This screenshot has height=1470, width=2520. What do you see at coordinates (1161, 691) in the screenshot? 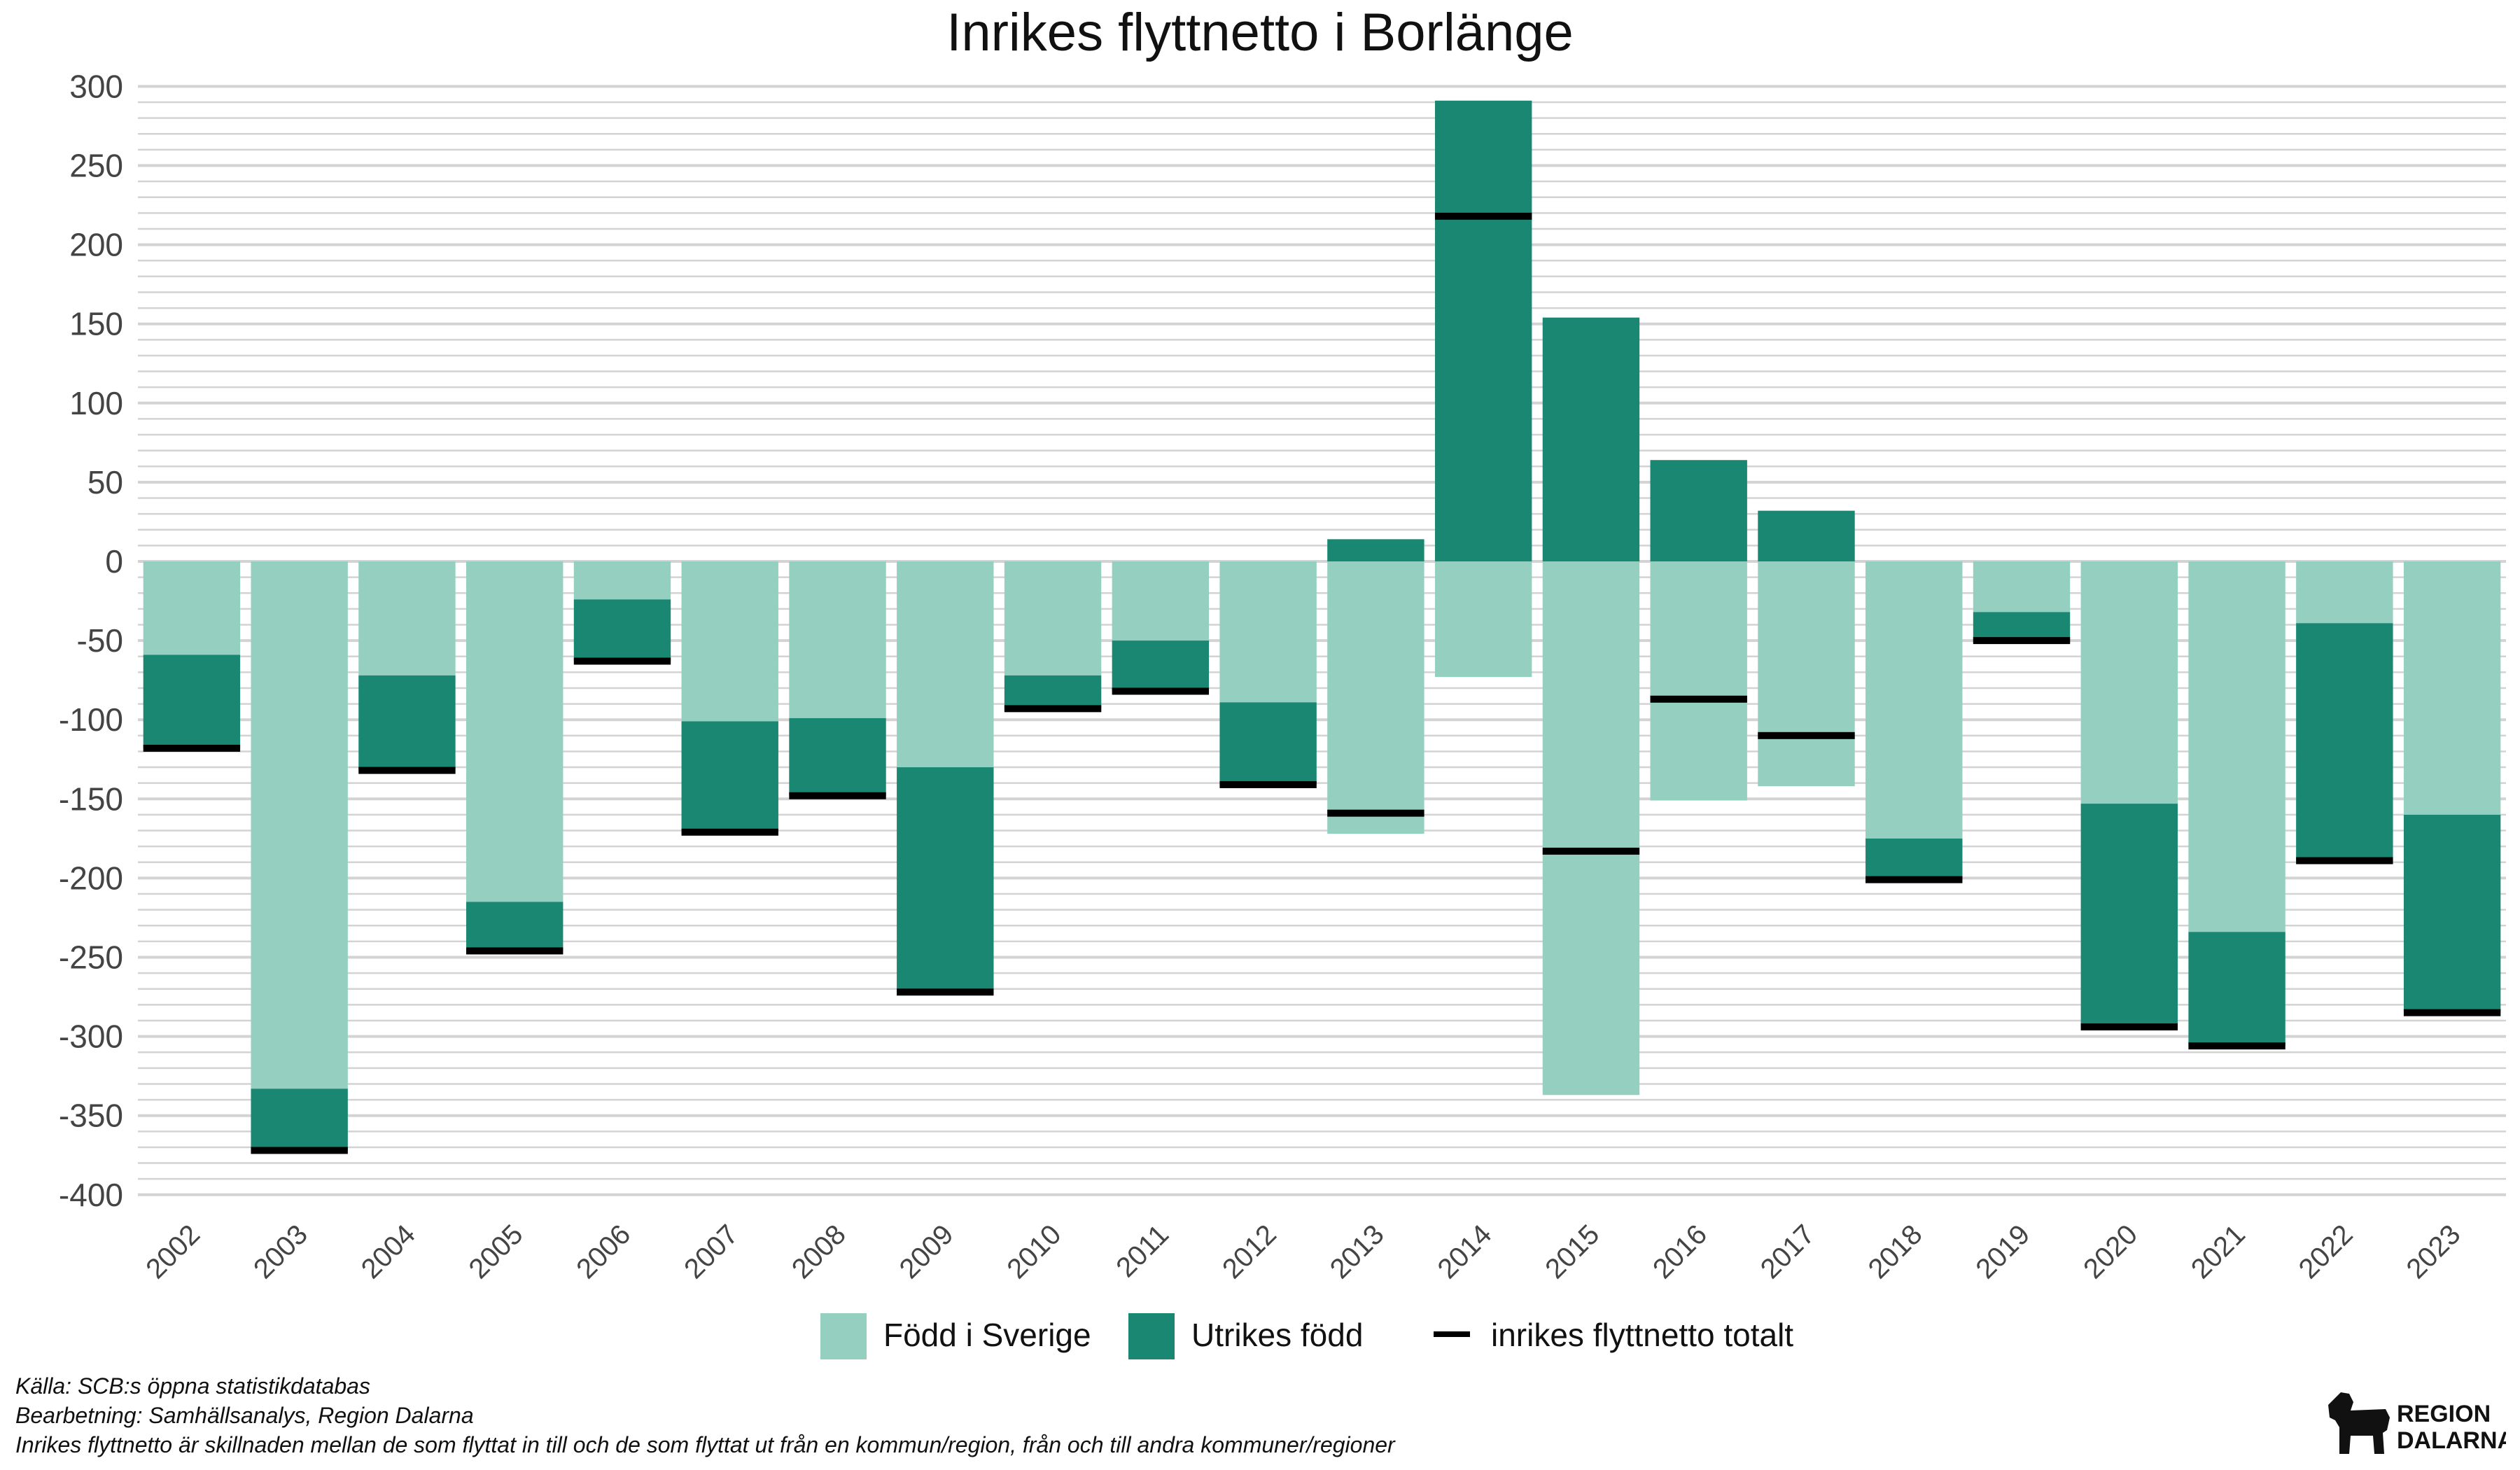
I see `total-marker-2011` at bounding box center [1161, 691].